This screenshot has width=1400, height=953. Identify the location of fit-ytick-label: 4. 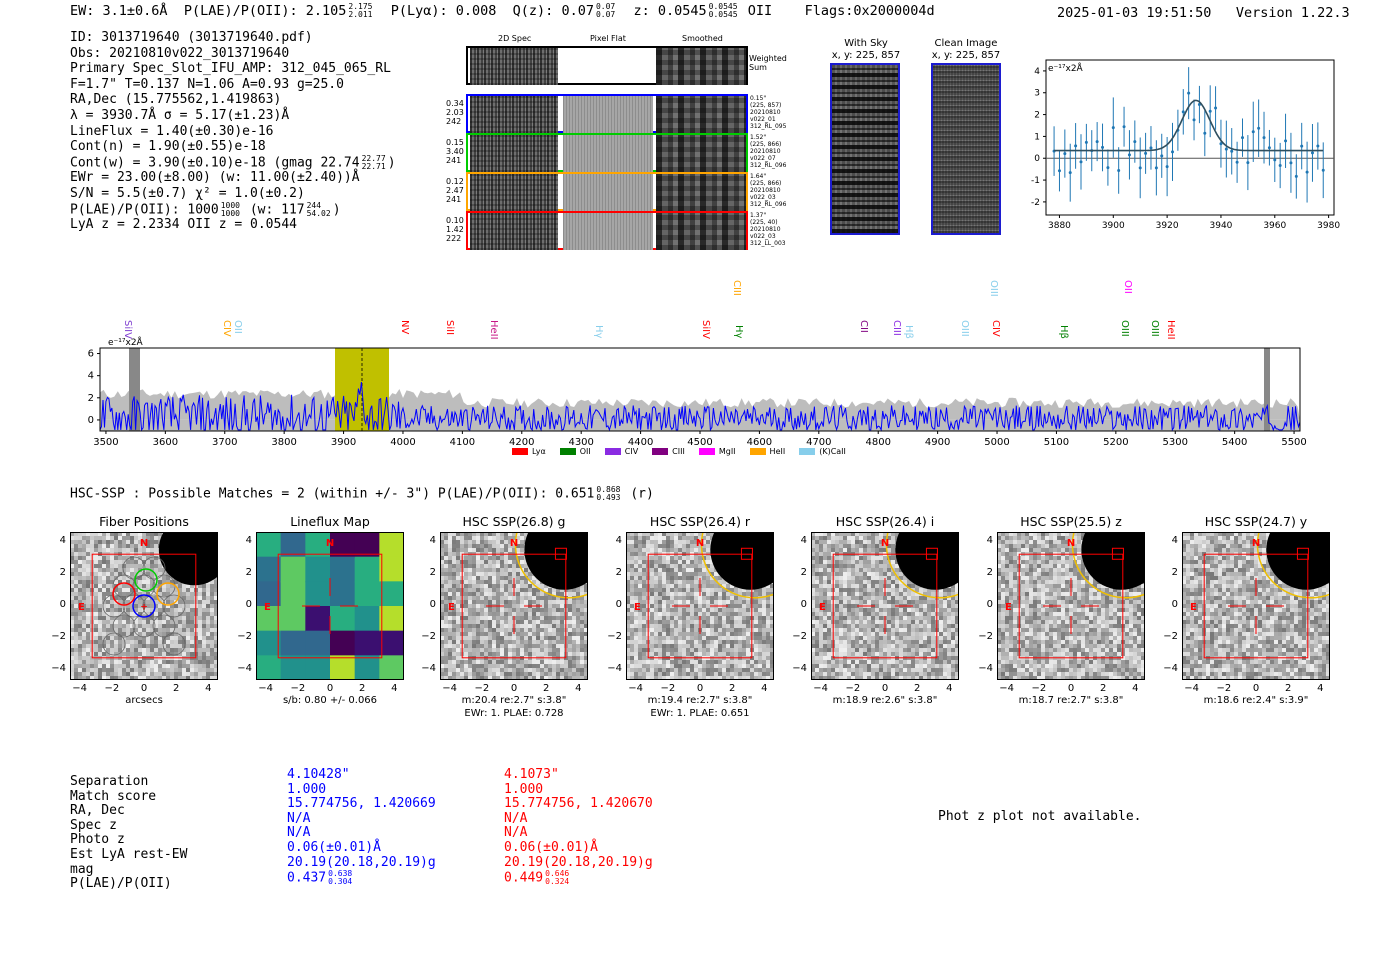
(1037, 72).